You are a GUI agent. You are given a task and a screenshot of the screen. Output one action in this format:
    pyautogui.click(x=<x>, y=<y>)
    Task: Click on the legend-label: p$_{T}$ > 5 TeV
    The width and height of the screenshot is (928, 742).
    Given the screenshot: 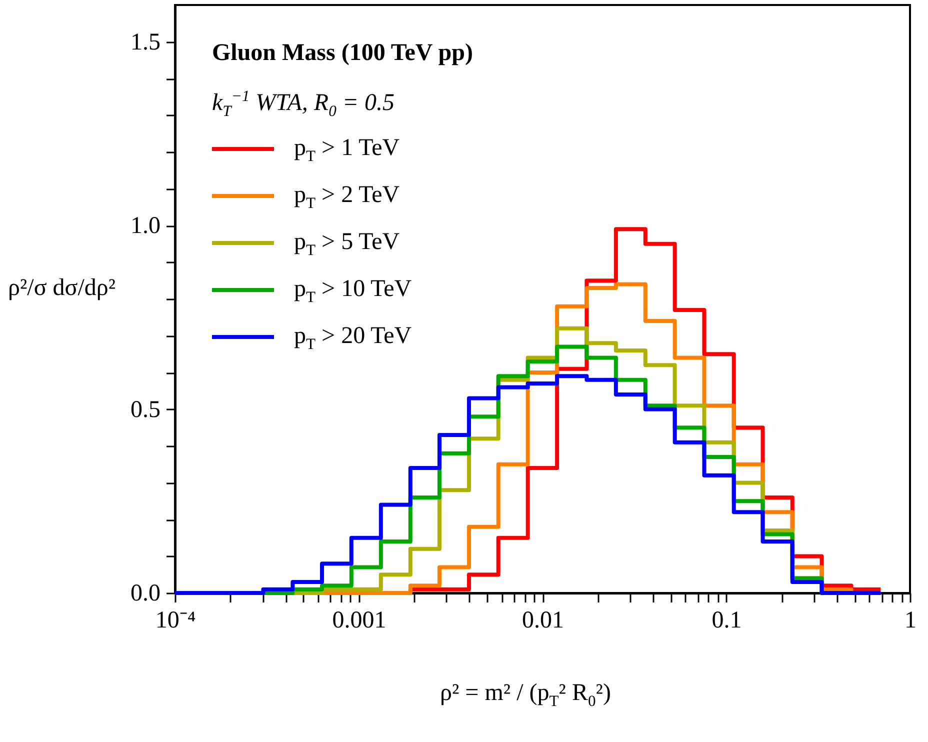 What is the action you would take?
    pyautogui.click(x=347, y=244)
    